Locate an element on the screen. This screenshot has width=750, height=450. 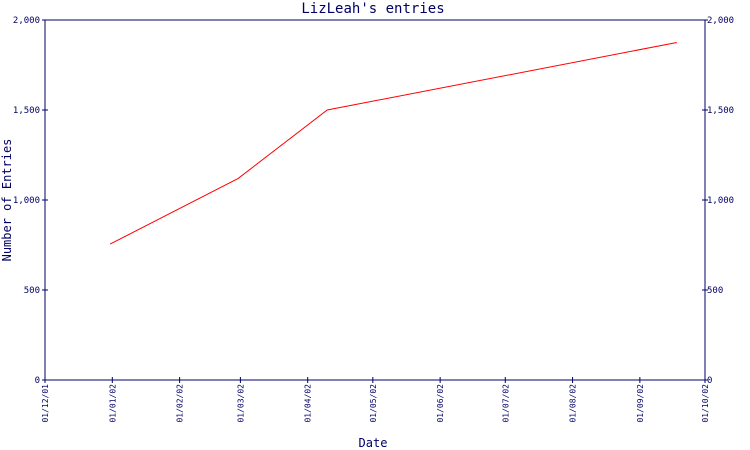
x-tick-label: 01/01/02 is located at coordinates (112, 403).